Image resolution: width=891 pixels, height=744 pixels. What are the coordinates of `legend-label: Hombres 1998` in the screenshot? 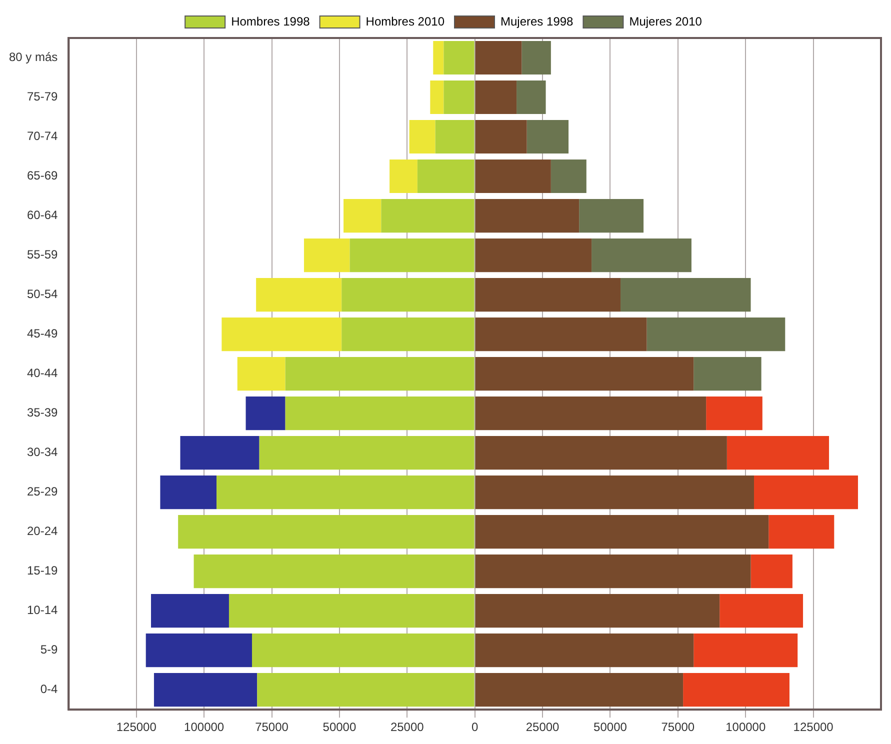 It's located at (270, 21).